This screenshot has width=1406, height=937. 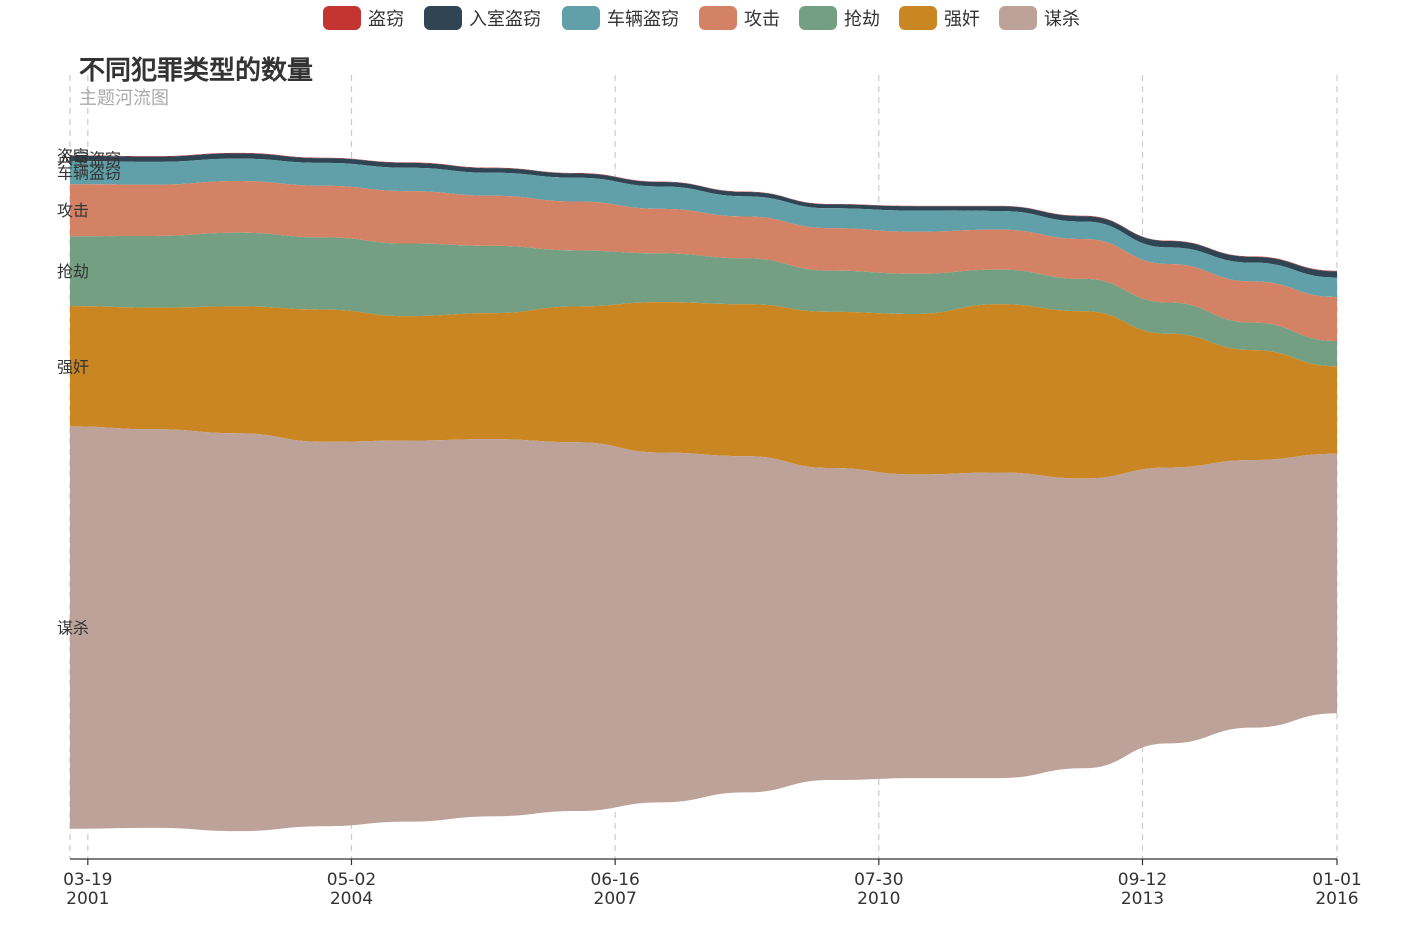 What do you see at coordinates (862, 19) in the screenshot?
I see `legend-label-robbery: 抢劫` at bounding box center [862, 19].